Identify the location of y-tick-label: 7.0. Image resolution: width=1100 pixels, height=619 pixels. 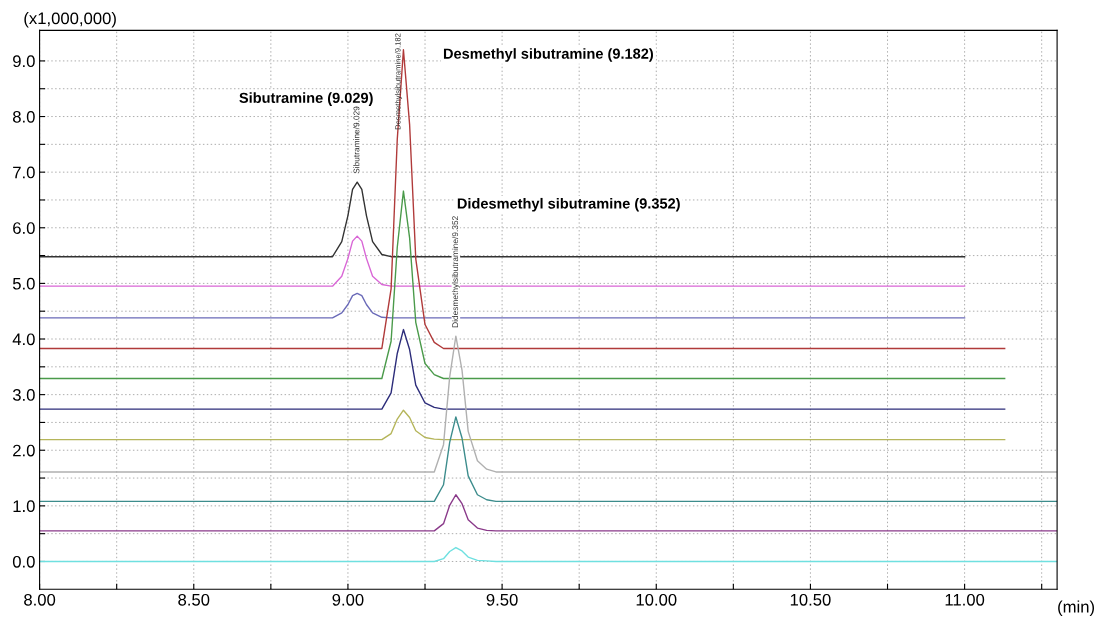
(24, 172).